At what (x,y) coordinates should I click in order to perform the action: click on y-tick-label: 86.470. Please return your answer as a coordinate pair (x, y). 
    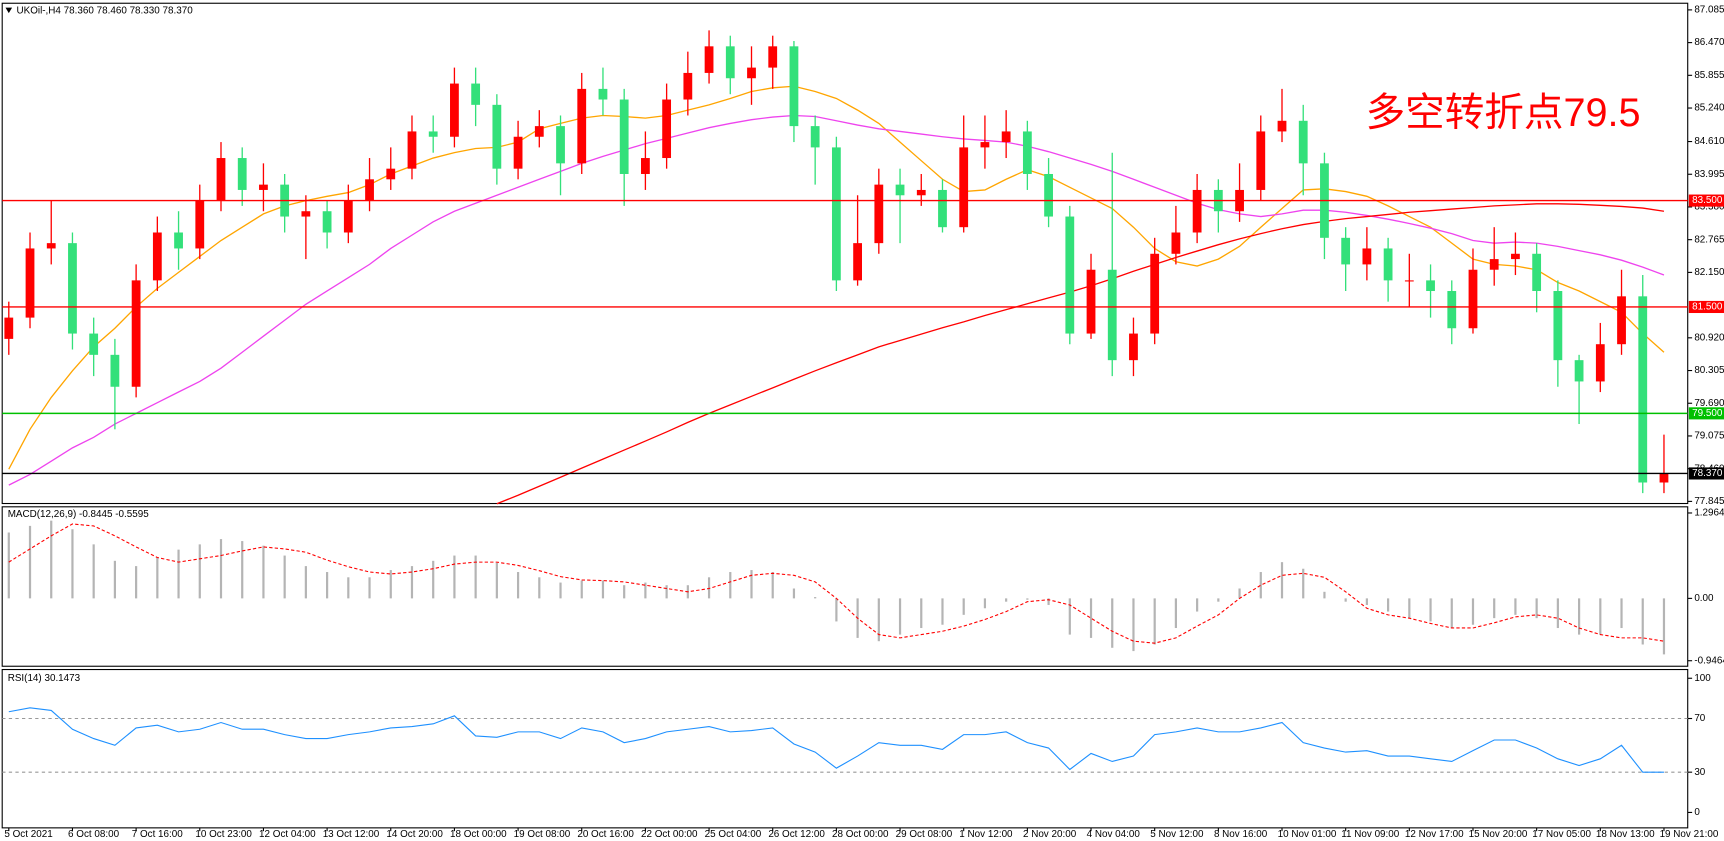
    Looking at the image, I should click on (1709, 42).